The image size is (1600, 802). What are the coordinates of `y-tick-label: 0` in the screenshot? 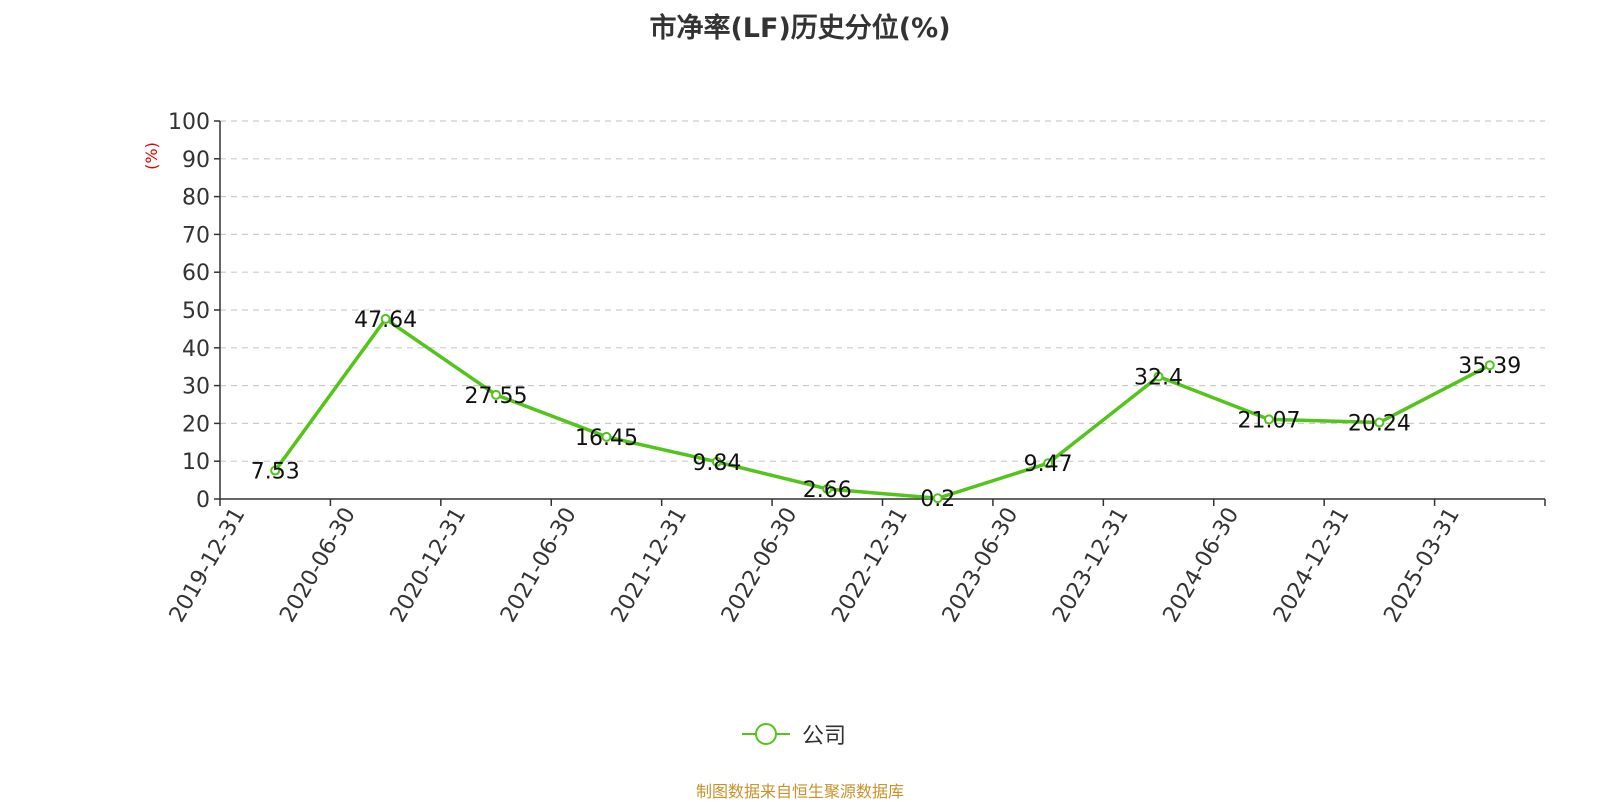 It's located at (203, 500).